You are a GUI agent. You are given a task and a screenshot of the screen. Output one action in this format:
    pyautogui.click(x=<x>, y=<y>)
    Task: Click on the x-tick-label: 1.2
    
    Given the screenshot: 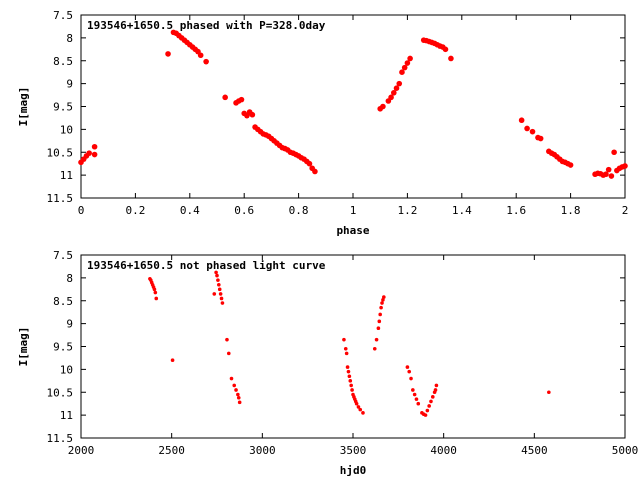 What is the action you would take?
    pyautogui.click(x=407, y=210)
    